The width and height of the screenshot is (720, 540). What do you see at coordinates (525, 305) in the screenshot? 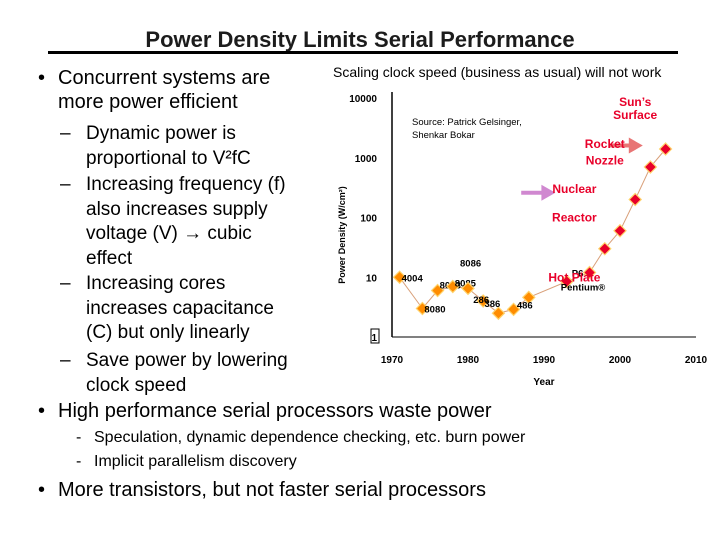
I see `data-point-label: 486` at bounding box center [525, 305].